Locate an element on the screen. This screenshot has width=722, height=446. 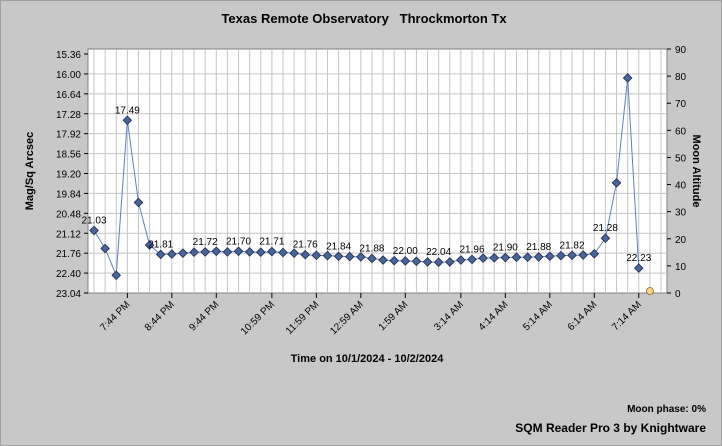
y-tick-label: 22.40 is located at coordinates (68, 274).